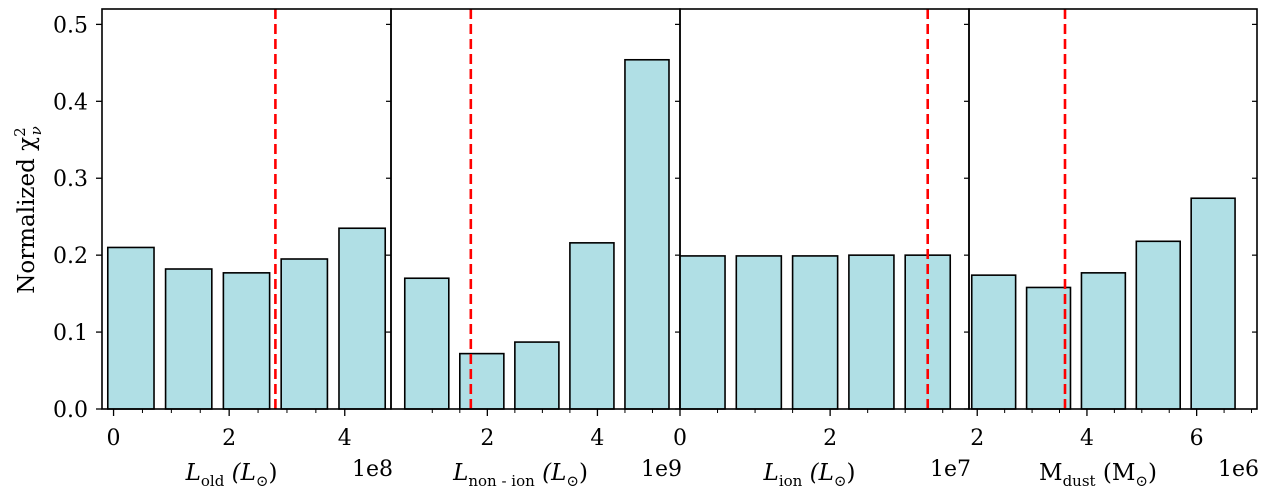 The image size is (1271, 491). What do you see at coordinates (1116, 473) in the screenshot?
I see `x-axis-label-unit: (M` at bounding box center [1116, 473].